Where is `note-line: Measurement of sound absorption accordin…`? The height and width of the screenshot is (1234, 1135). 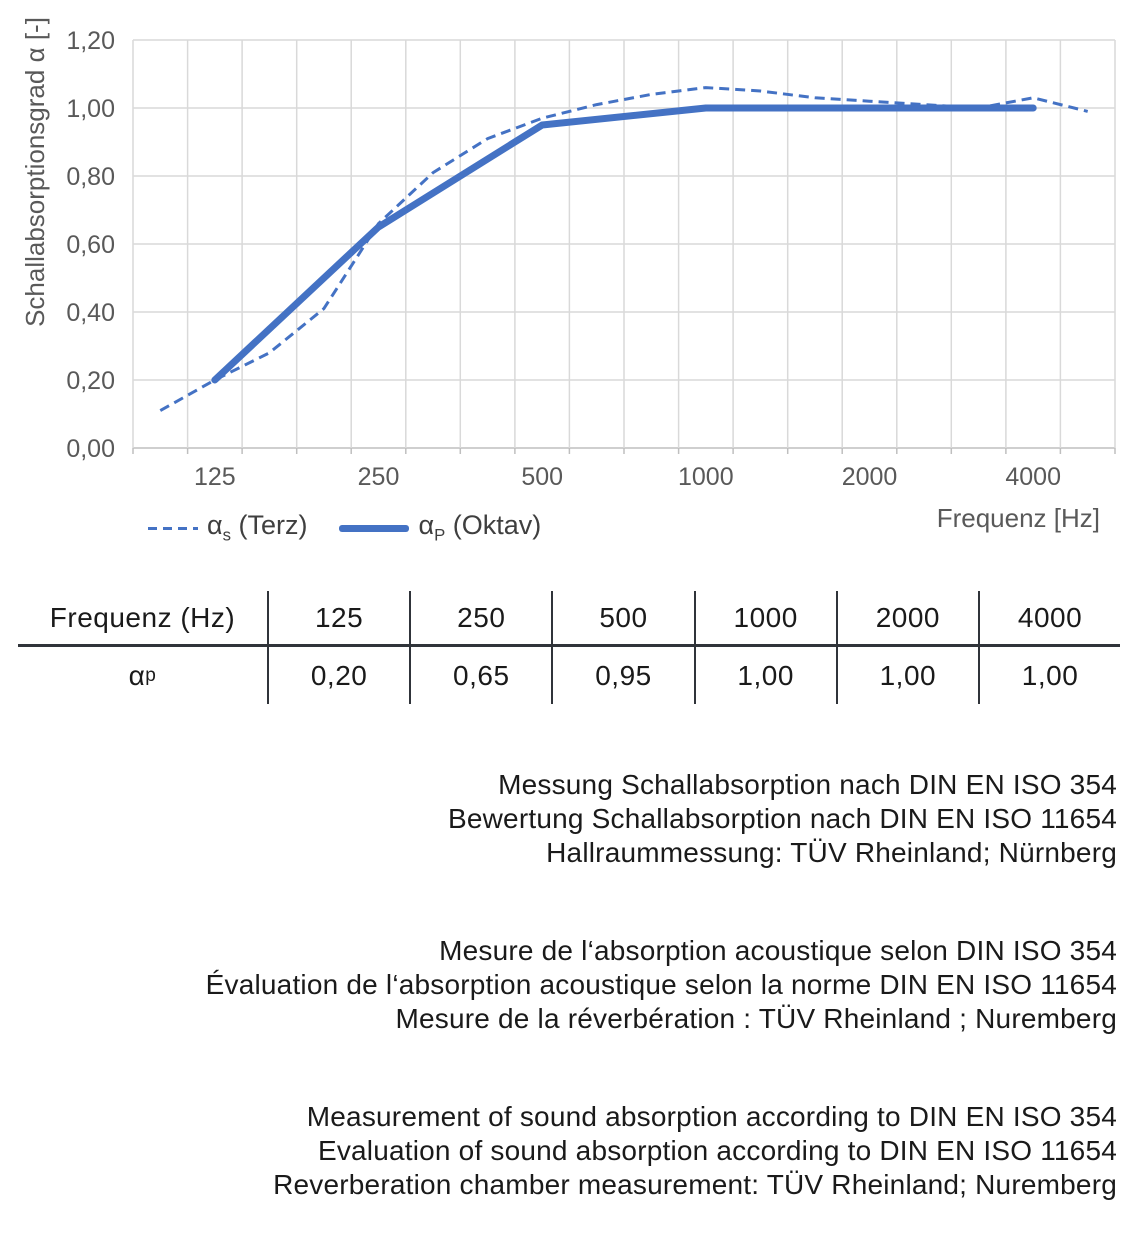 note-line: Measurement of sound absorption accordin… is located at coordinates (711, 1116).